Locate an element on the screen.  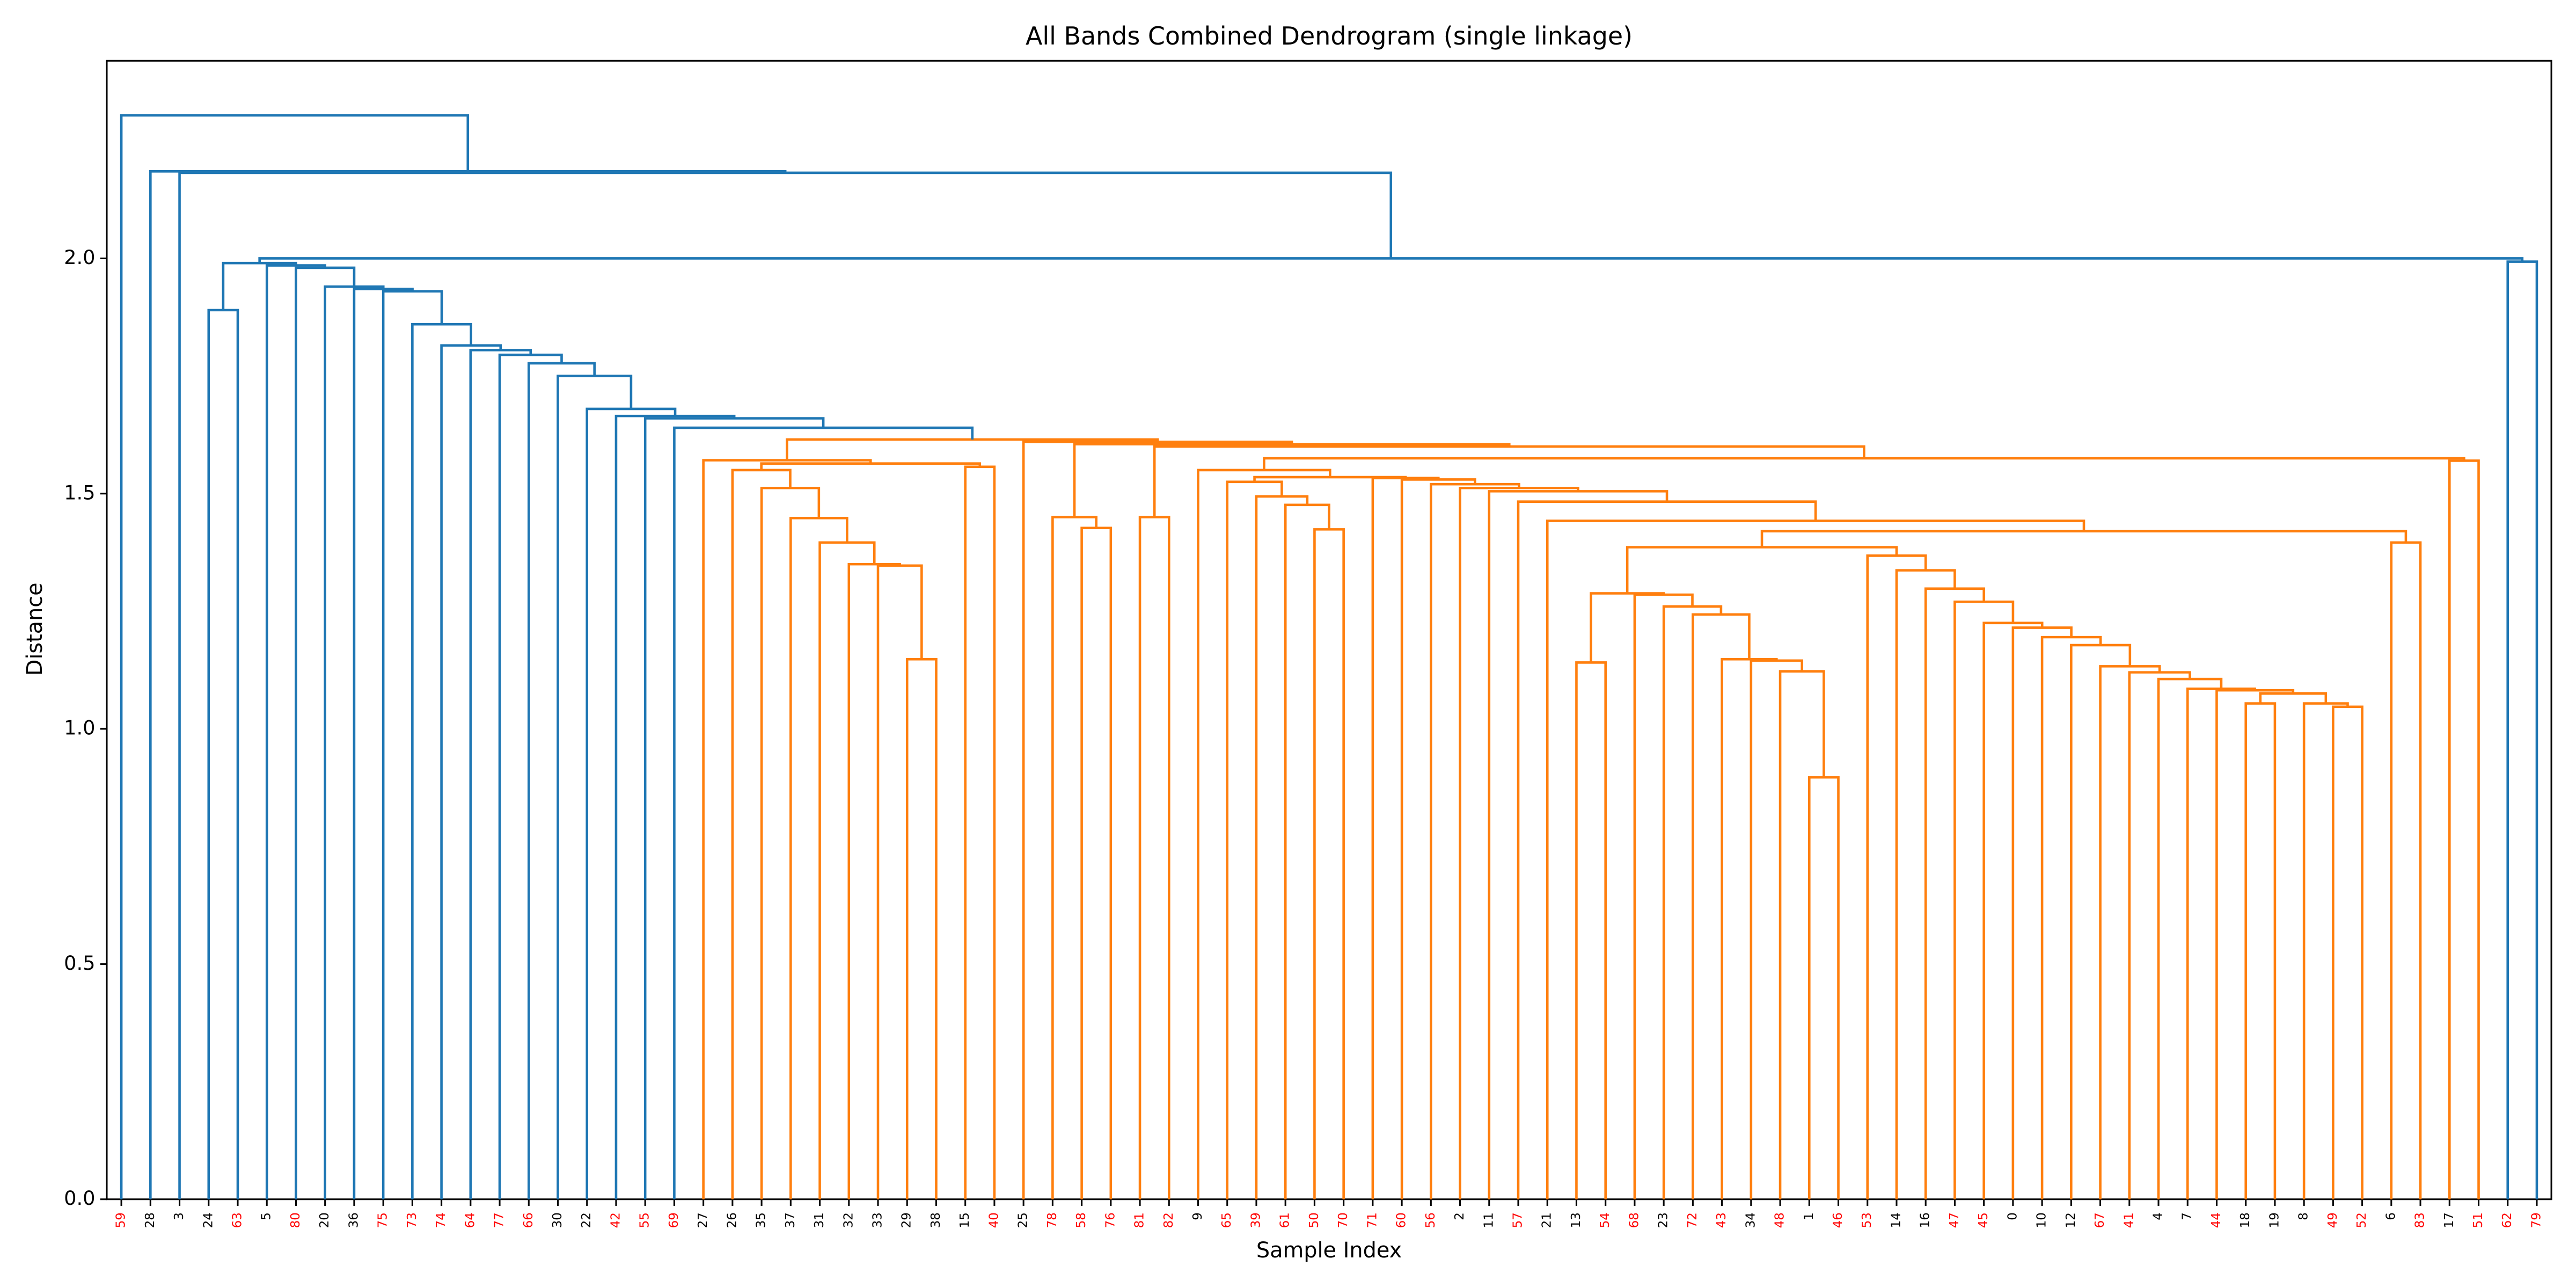
leaf-label: 44 is located at coordinates (2216, 1220).